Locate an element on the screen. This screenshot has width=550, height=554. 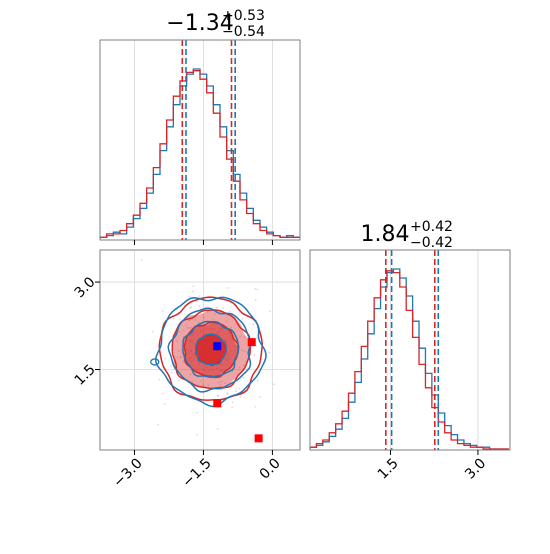
hist-param1-panel is located at coordinates (200, 142).